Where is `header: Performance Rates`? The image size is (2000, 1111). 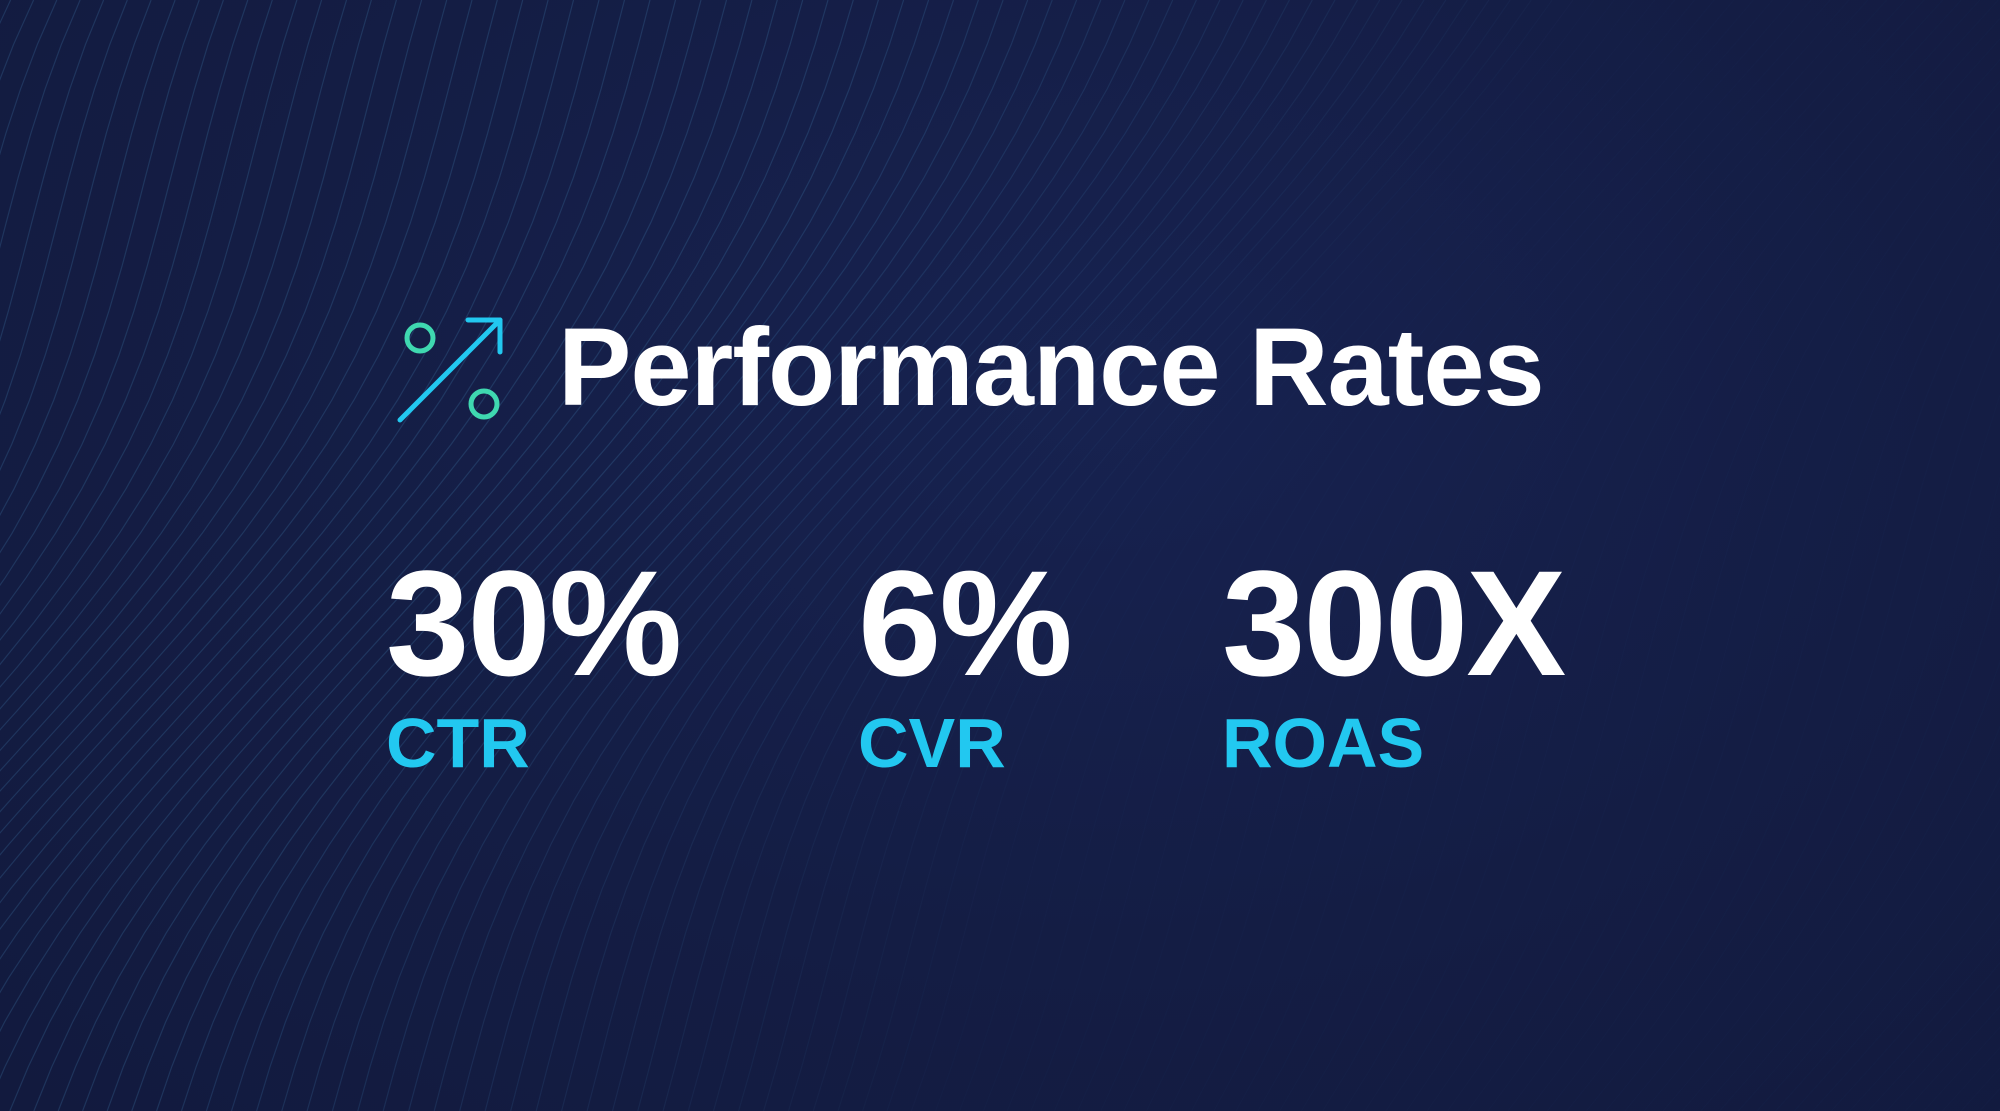
header: Performance Rates is located at coordinates (970, 367).